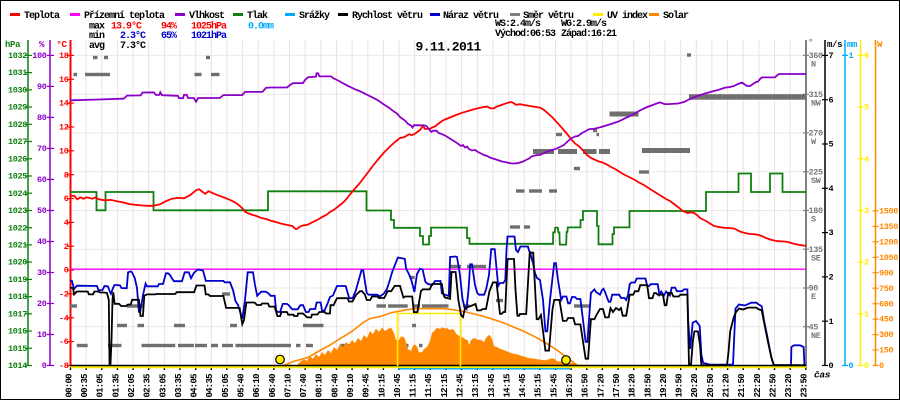  I want to click on svg-text: 1017, so click(17, 314).